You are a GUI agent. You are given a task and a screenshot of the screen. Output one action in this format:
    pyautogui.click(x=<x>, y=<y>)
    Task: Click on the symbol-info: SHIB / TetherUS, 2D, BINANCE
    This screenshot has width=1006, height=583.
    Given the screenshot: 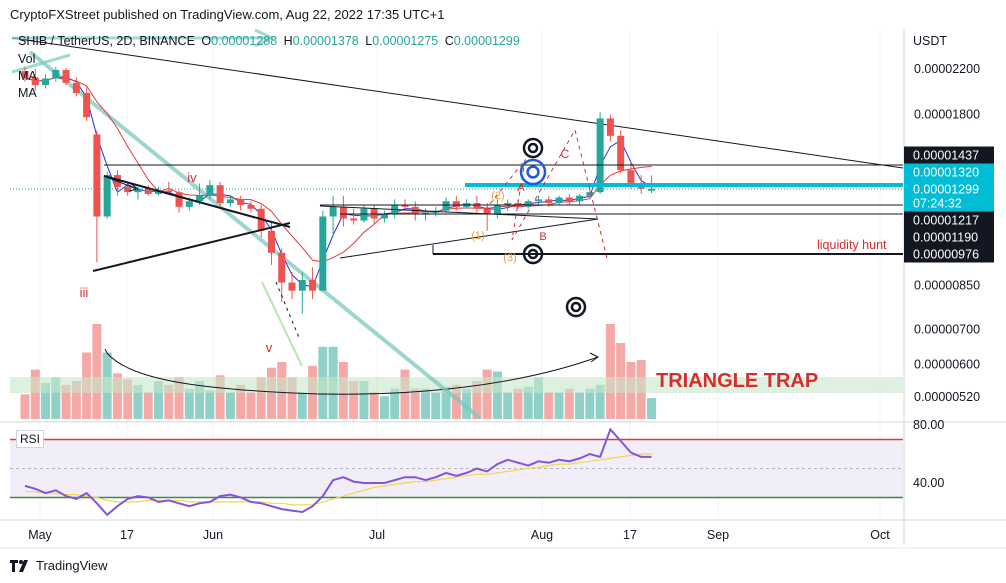 What is the action you would take?
    pyautogui.click(x=106, y=41)
    